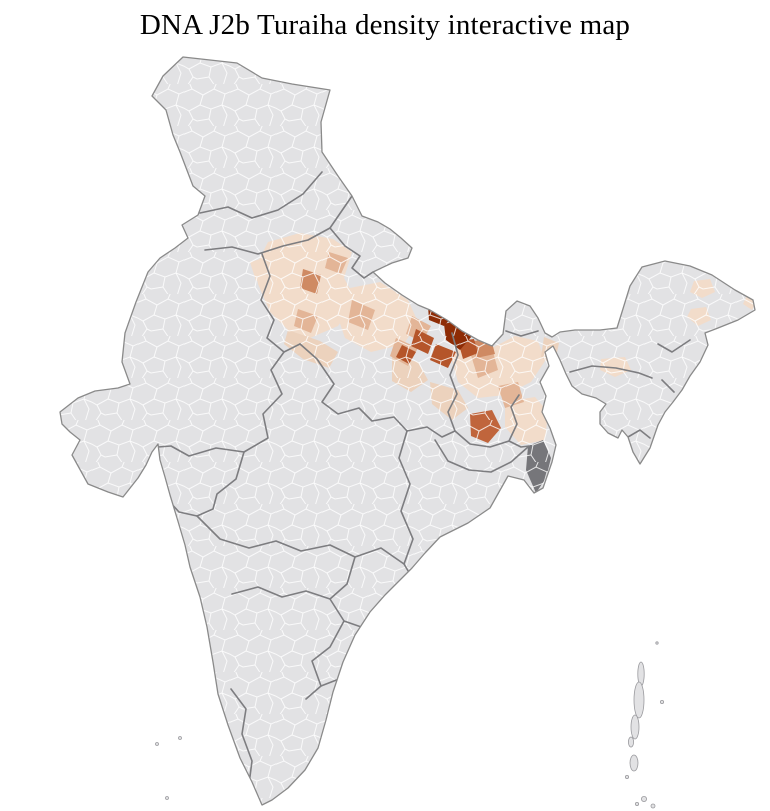  What do you see at coordinates (385, 25) in the screenshot?
I see `page-title: DNA J2b Turaiha density interactive map` at bounding box center [385, 25].